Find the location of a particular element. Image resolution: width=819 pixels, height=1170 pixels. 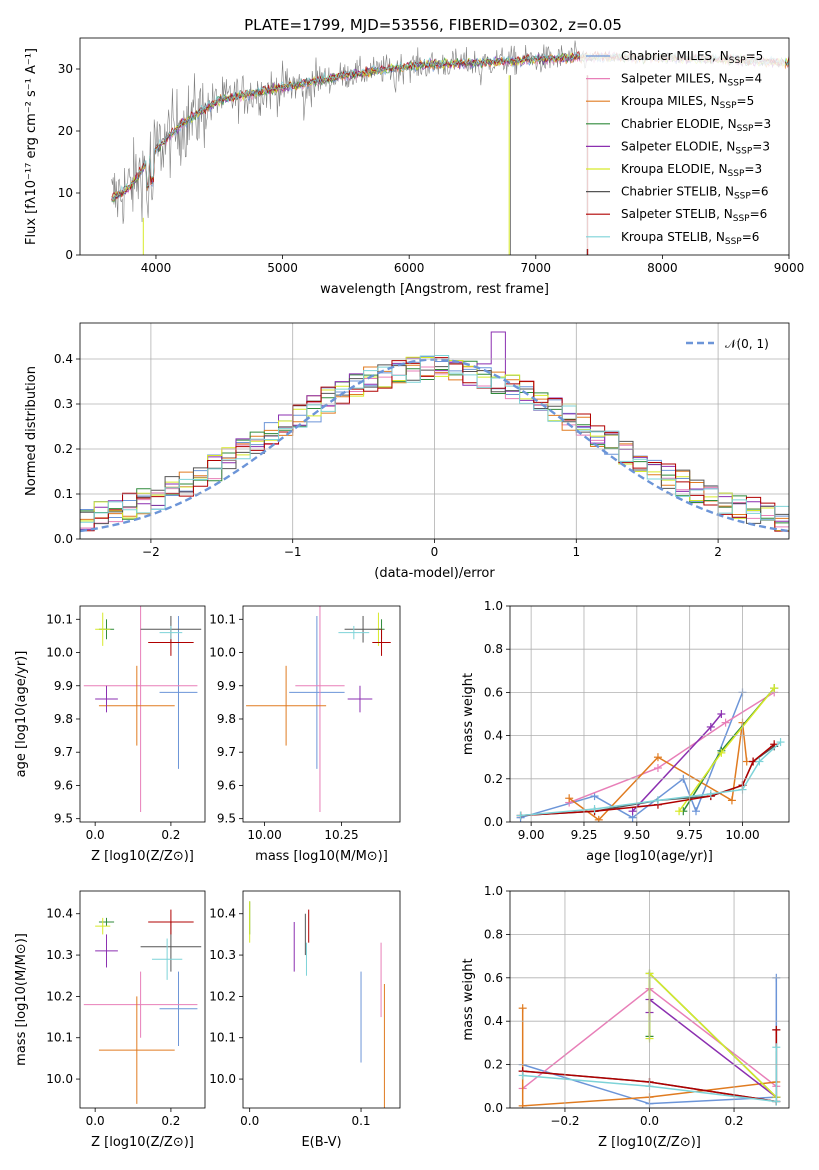

x-tick-label: −1 is located at coordinates (293, 552).